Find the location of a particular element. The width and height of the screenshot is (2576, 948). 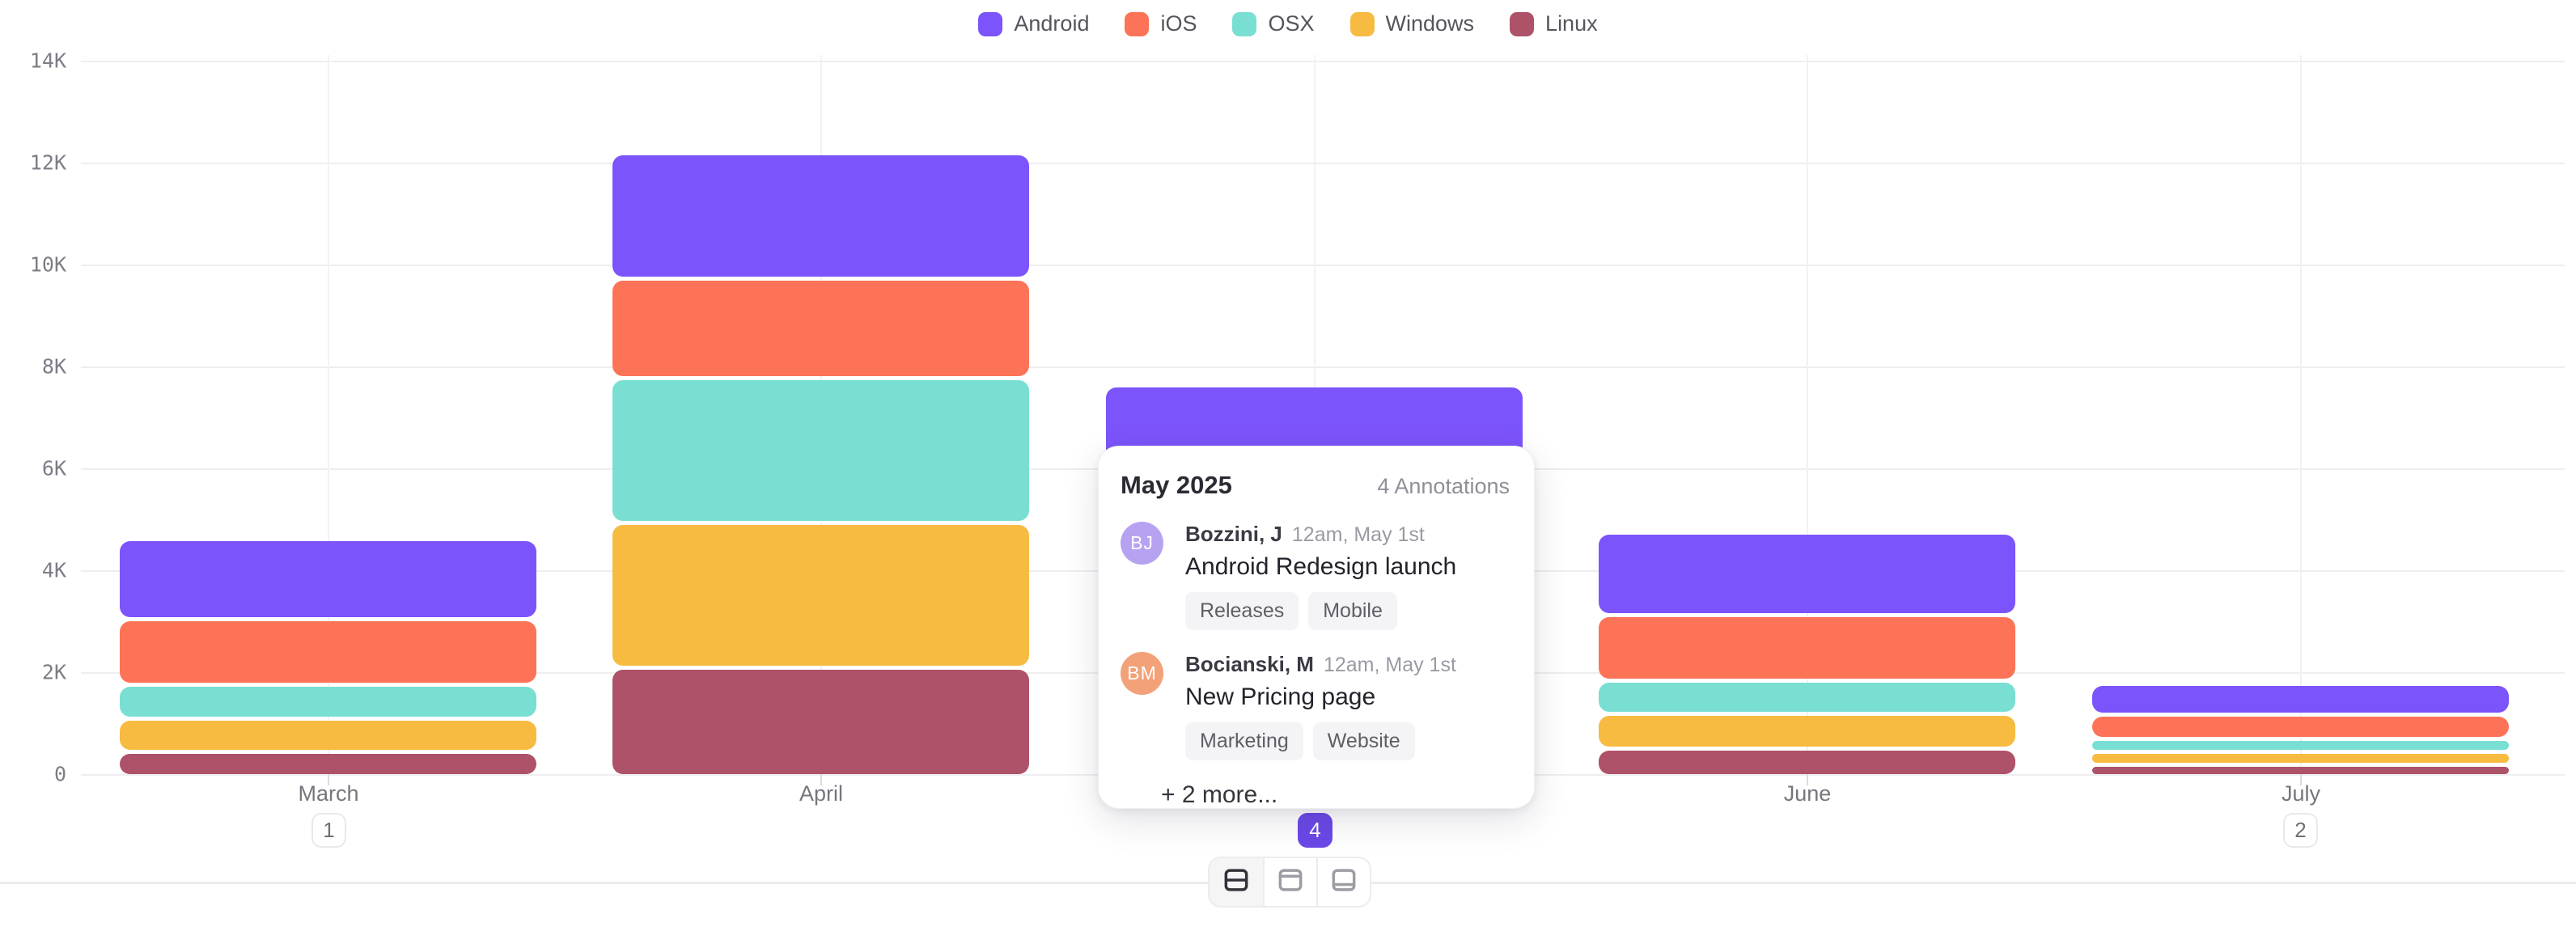

x-label-june: June is located at coordinates (1807, 793).